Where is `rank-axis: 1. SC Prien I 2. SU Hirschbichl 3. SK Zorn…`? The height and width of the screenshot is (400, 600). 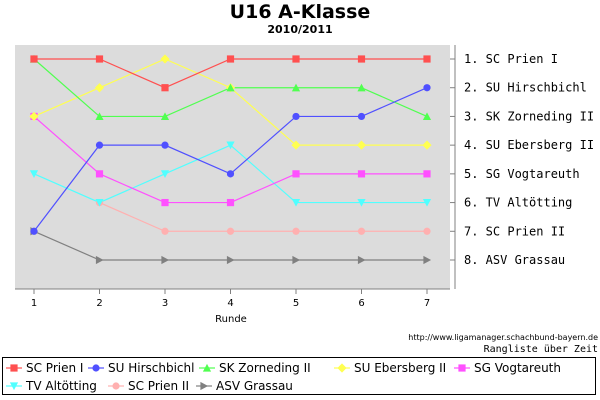
rank-axis: 1. SC Prien I 2. SU Hirschbichl 3. SK Zorn… is located at coordinates (522, 159).